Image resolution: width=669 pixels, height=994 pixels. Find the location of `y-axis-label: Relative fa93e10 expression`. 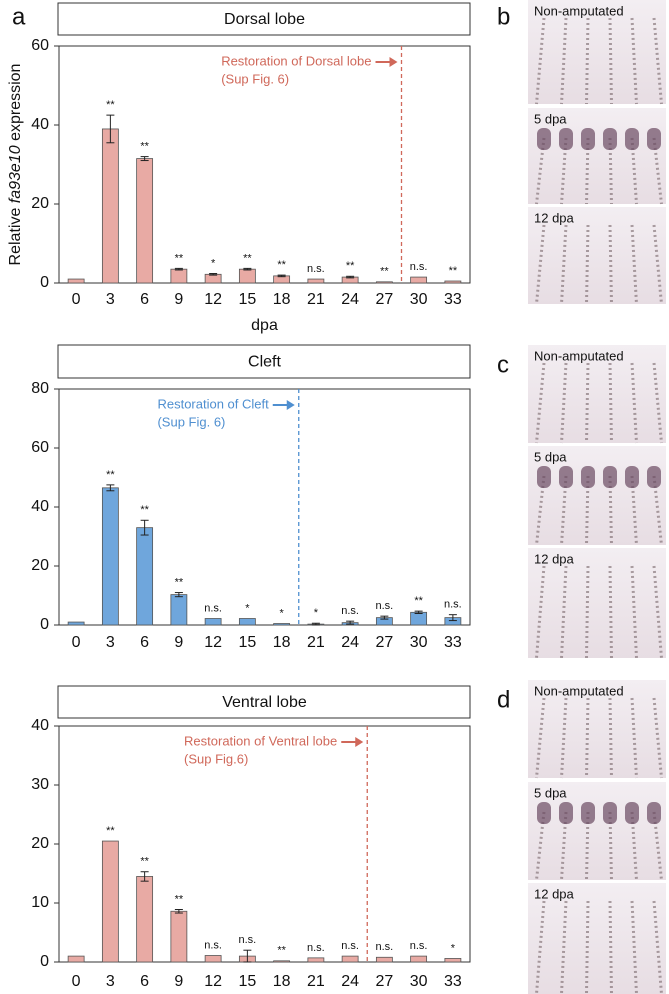

y-axis-label: Relative fa93e10 expression is located at coordinates (15, 165).